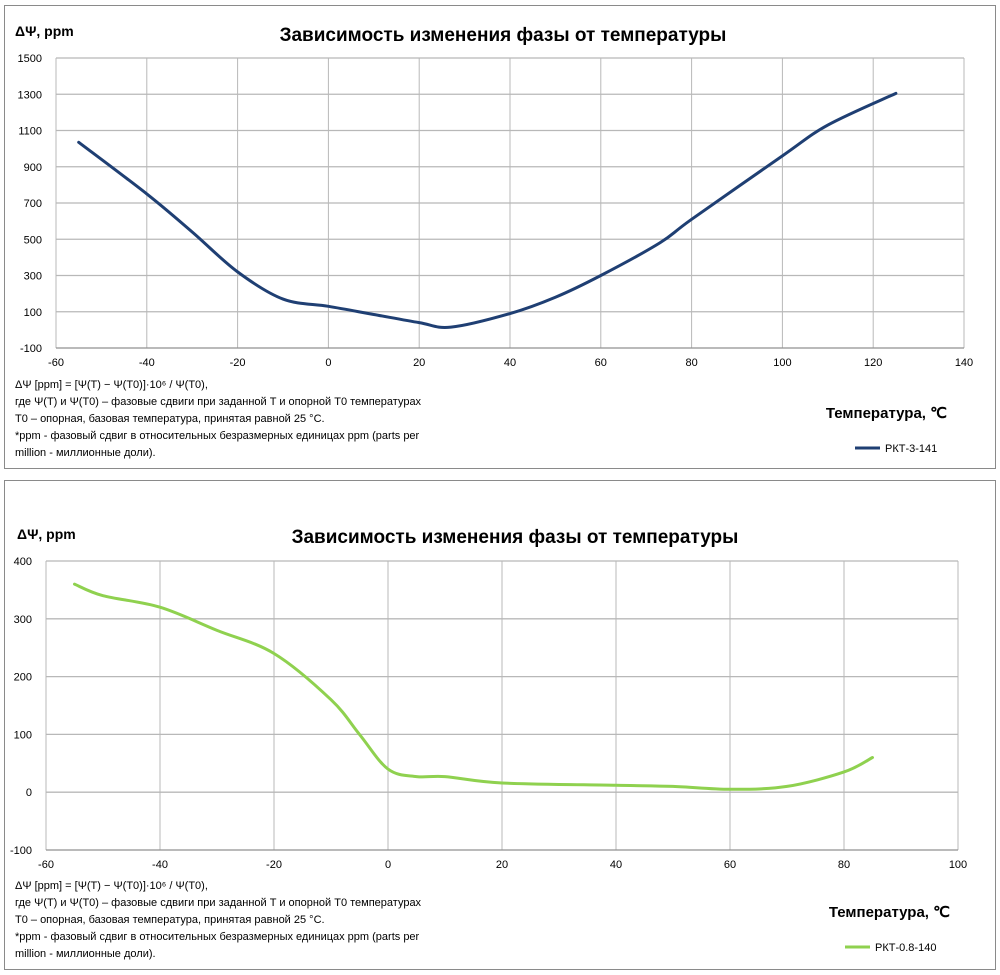 This screenshot has width=1000, height=975. Describe the element at coordinates (23, 562) in the screenshot. I see `y-tick-label: 400` at that location.